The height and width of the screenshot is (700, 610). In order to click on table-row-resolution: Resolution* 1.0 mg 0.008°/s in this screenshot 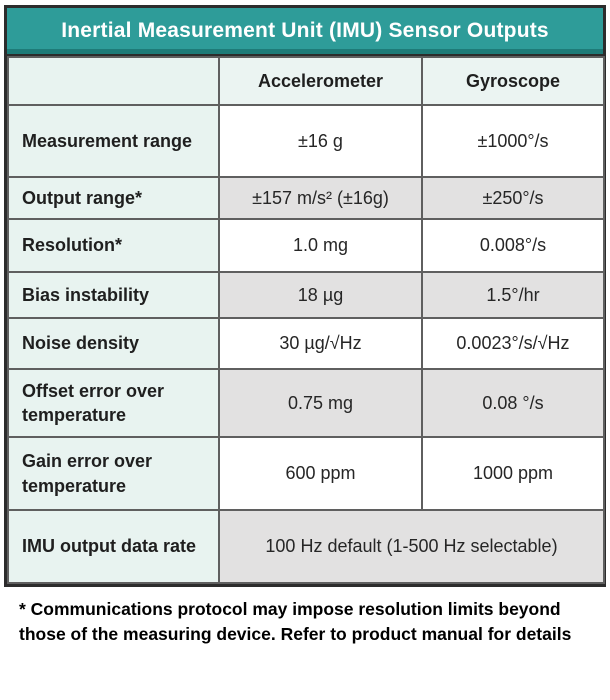, I will do `click(306, 245)`.